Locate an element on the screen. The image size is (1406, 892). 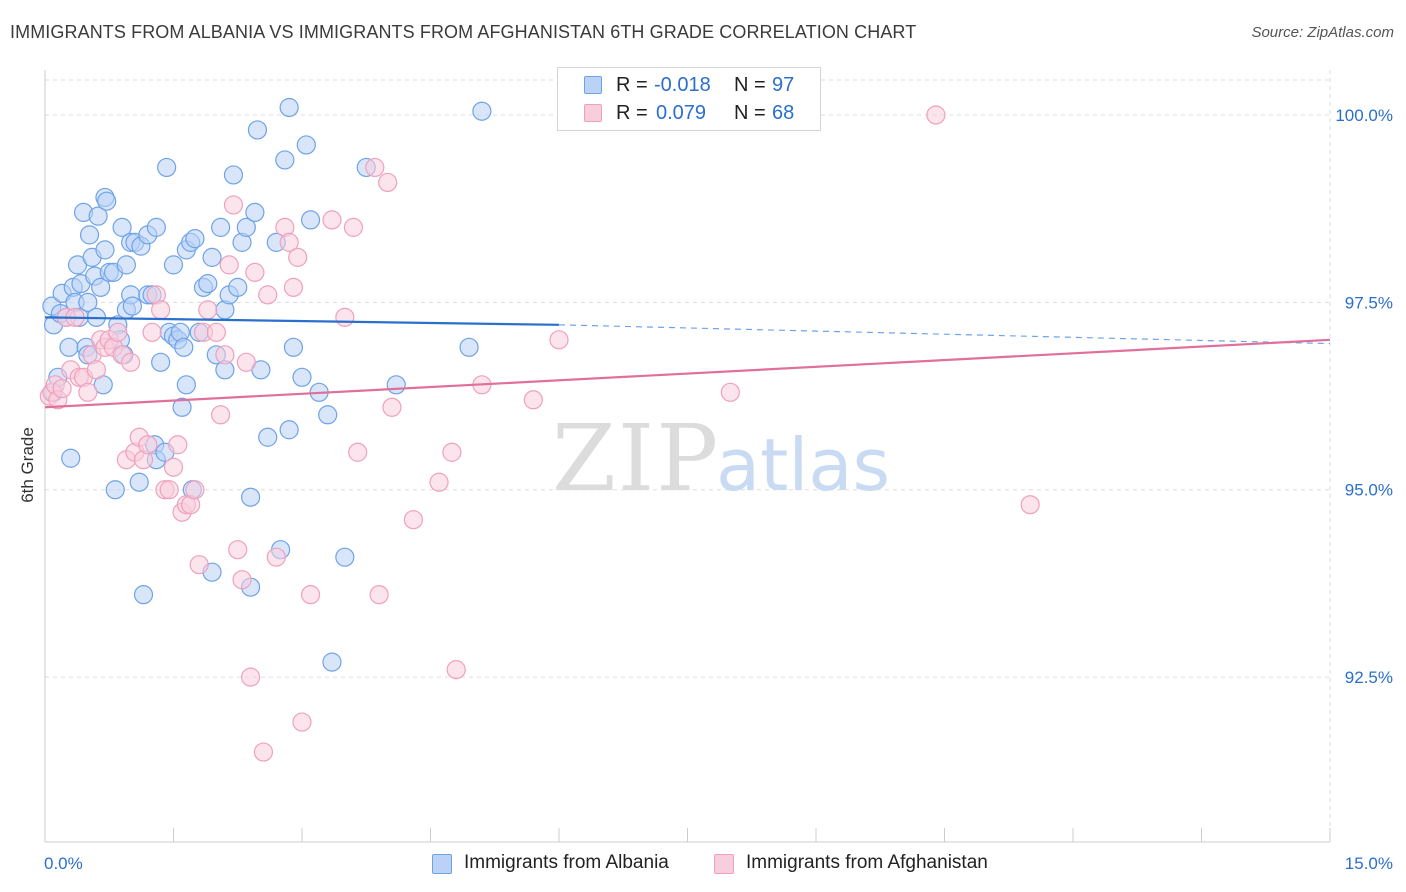
legend-n-value: 68 is located at coordinates (783, 113).